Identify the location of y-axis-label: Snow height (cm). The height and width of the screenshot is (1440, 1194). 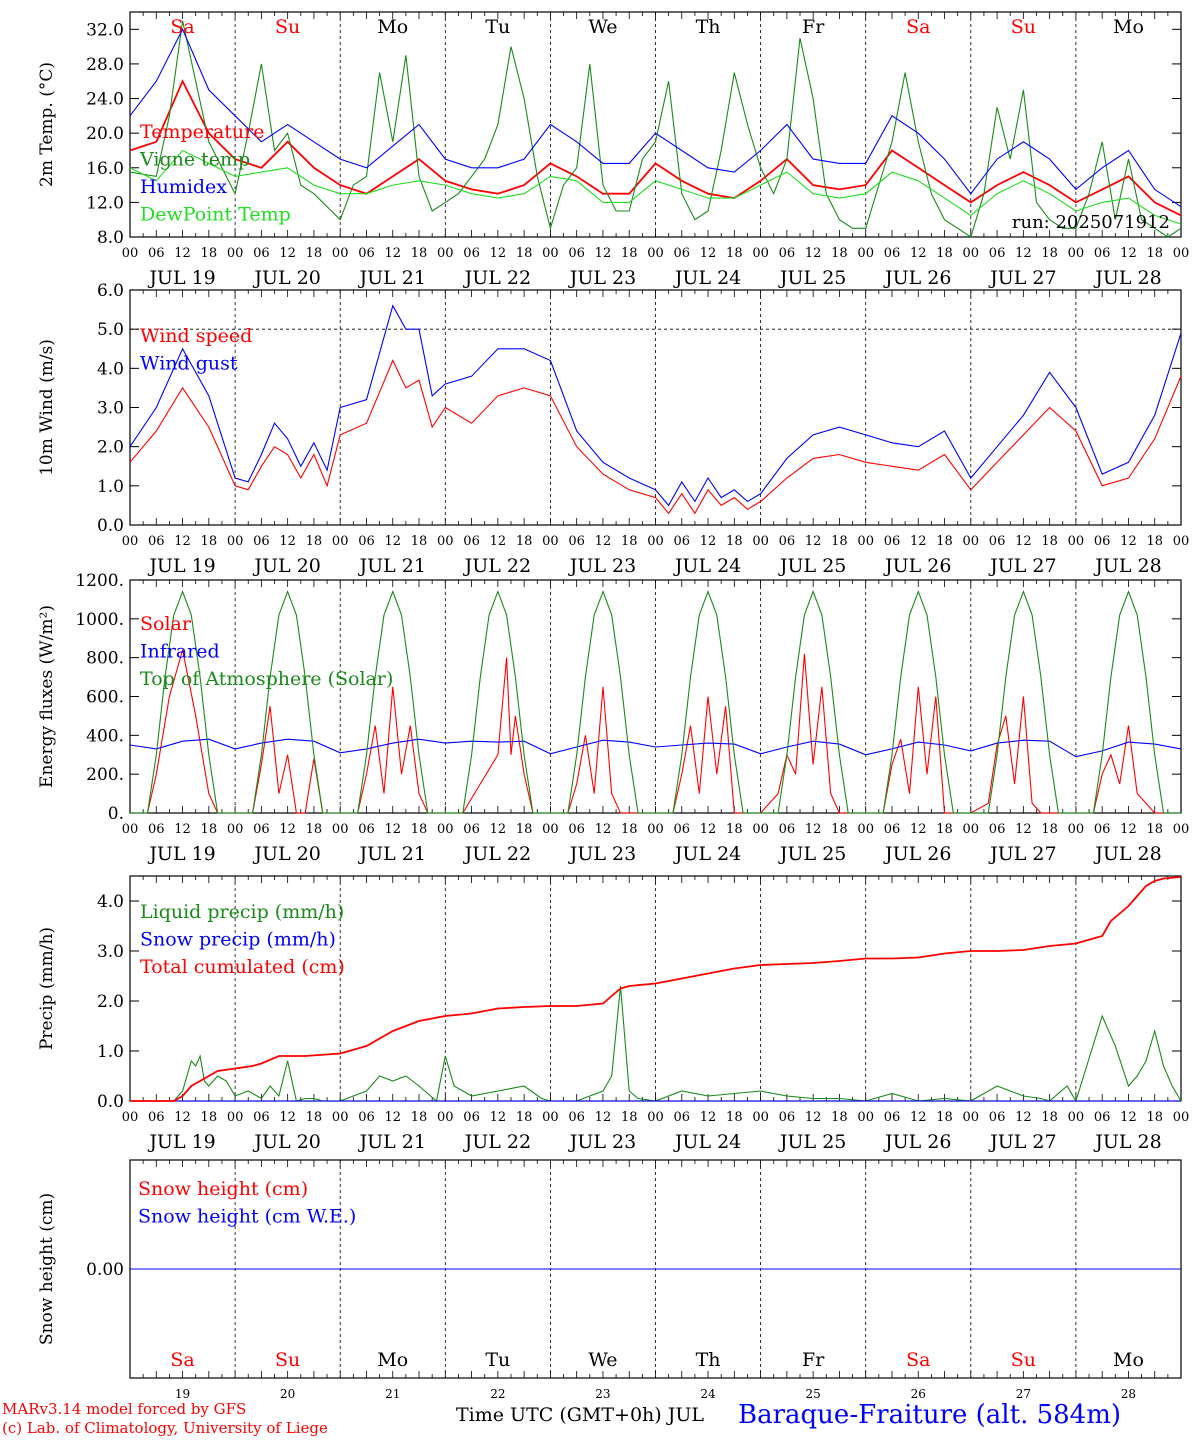
(47, 1269).